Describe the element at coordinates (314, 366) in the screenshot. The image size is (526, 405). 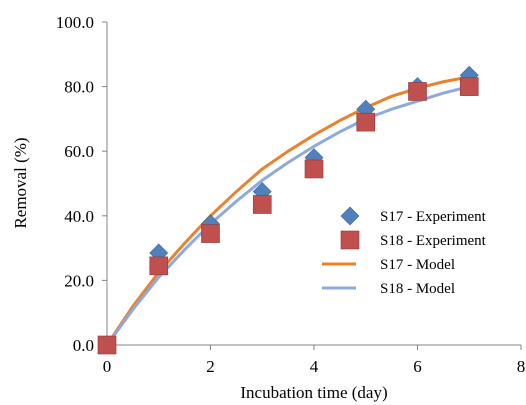
I see `x-tick-label: 4` at that location.